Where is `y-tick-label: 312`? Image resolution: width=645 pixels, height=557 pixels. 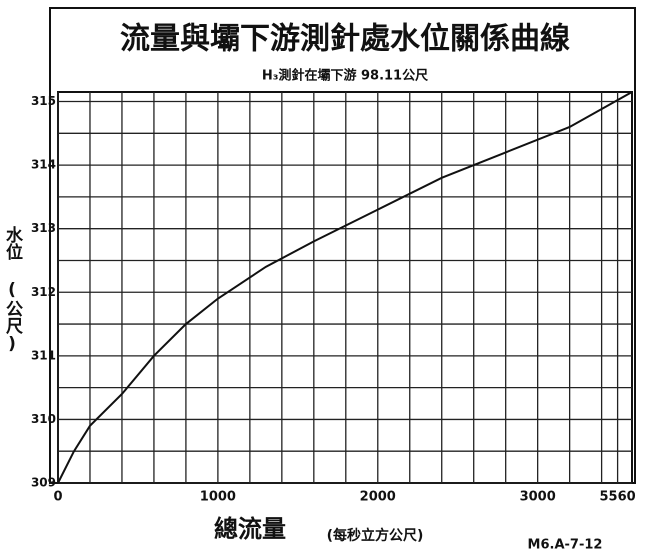
y-tick-label: 312 is located at coordinates (43, 292).